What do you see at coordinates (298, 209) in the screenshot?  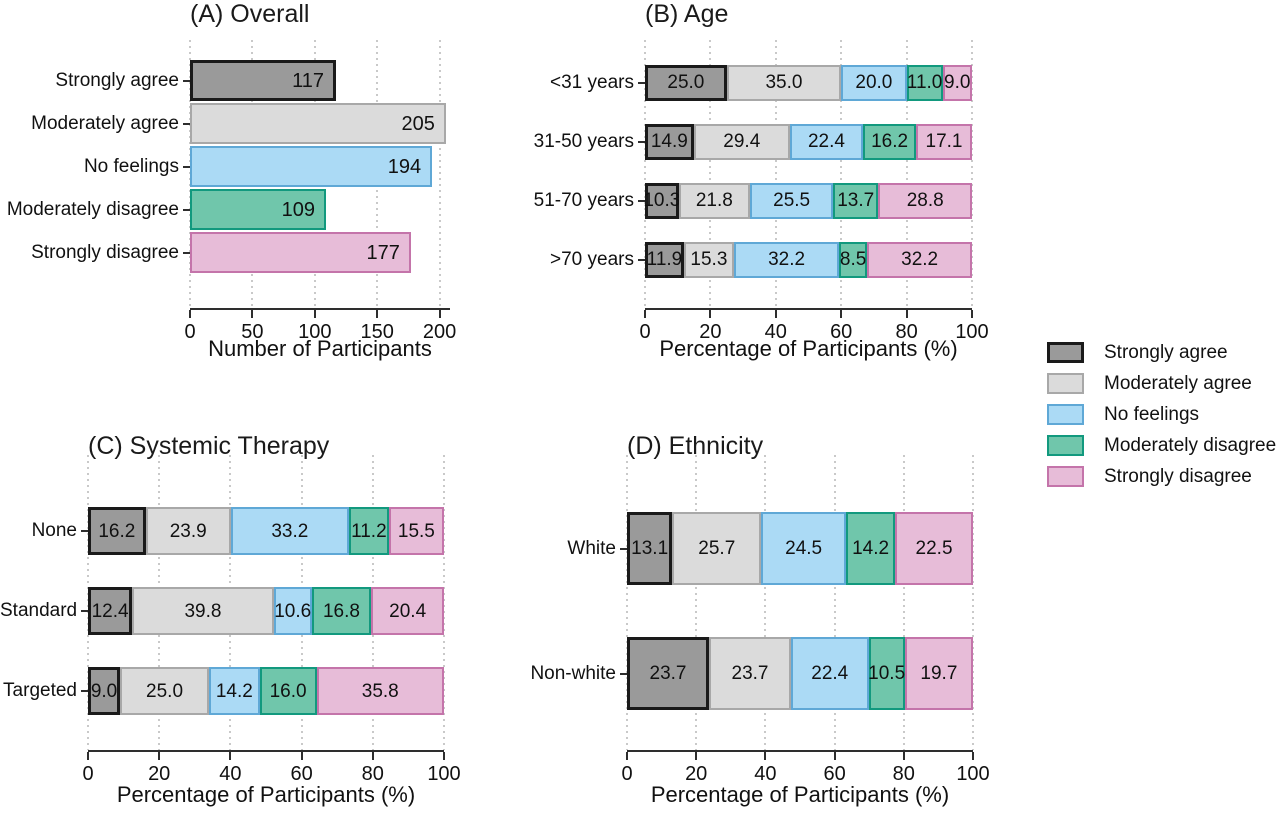 I see `bar-value-label: 109` at bounding box center [298, 209].